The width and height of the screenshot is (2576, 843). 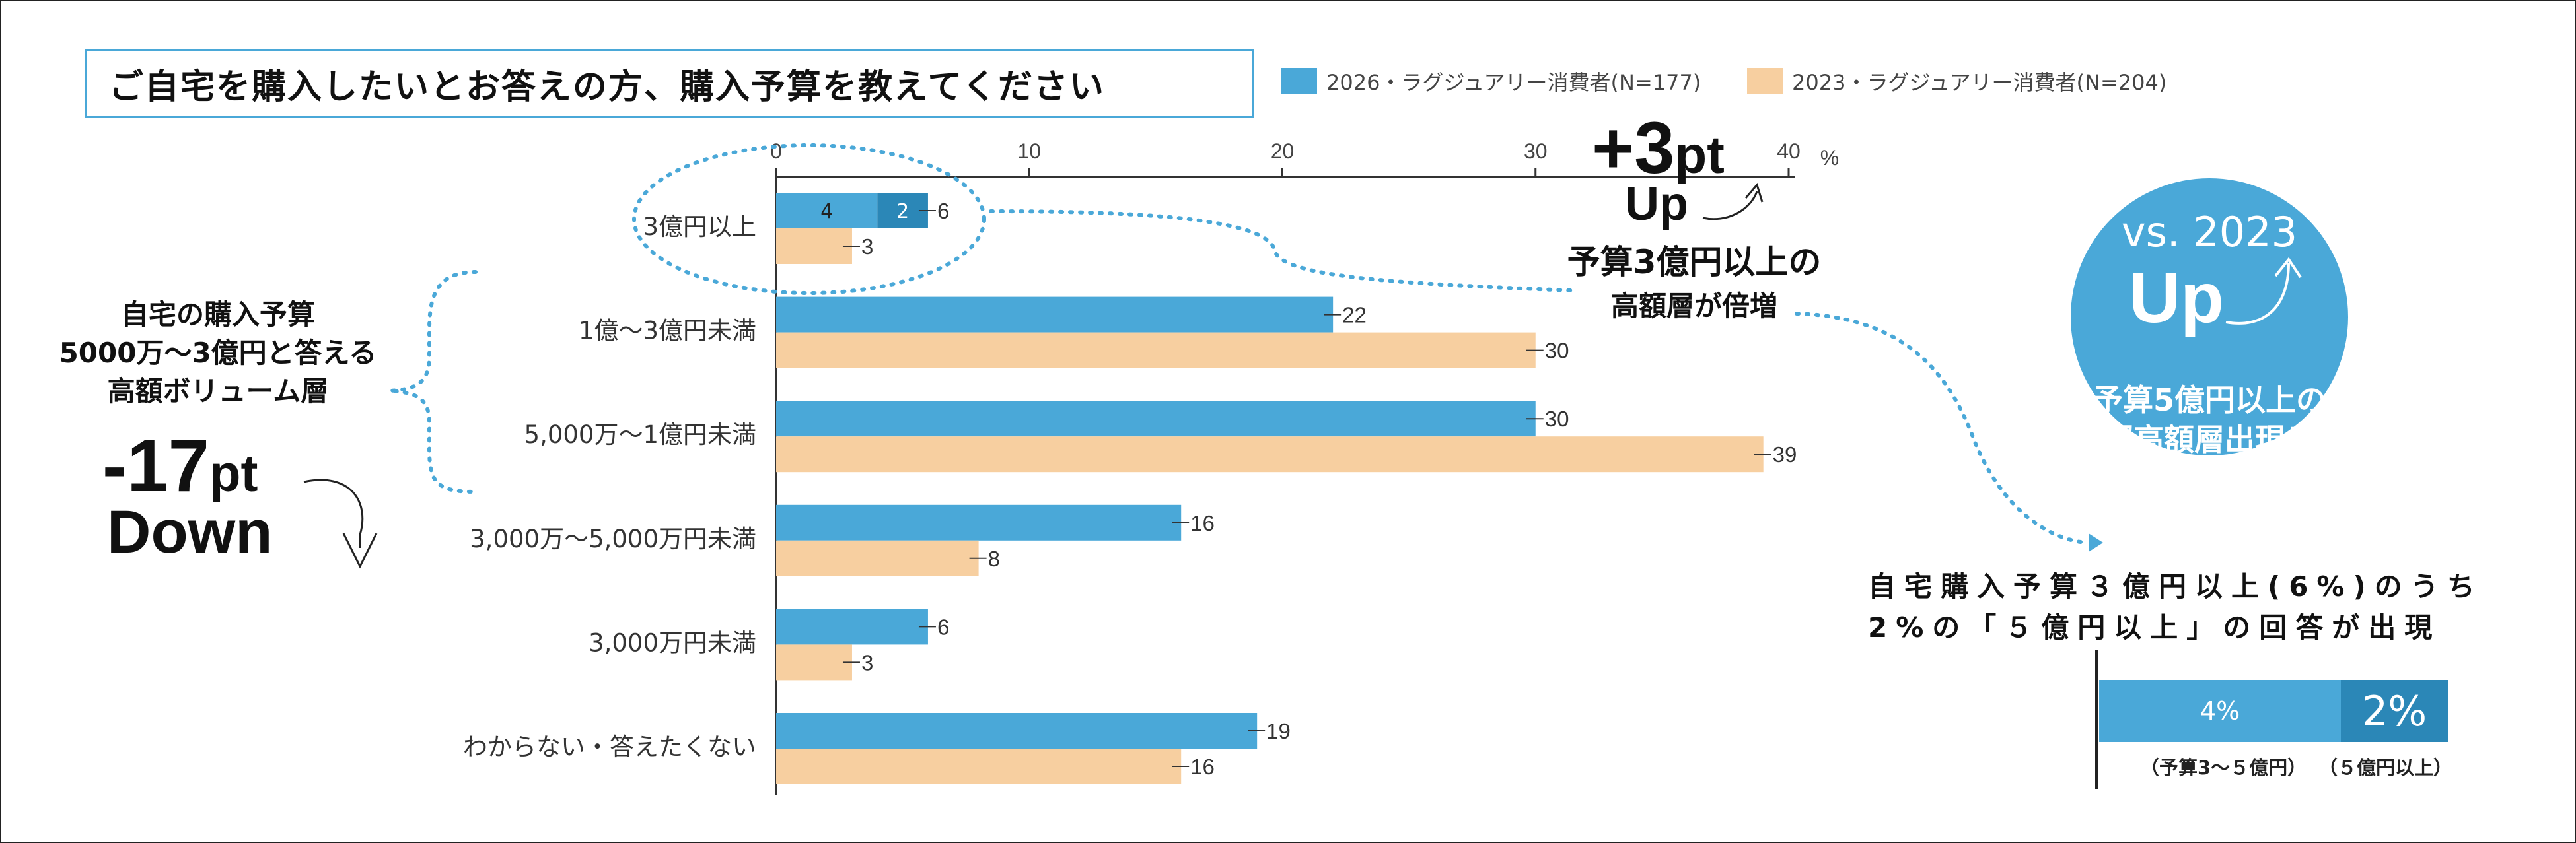 I want to click on x-tick-label: 30, so click(x=1536, y=151).